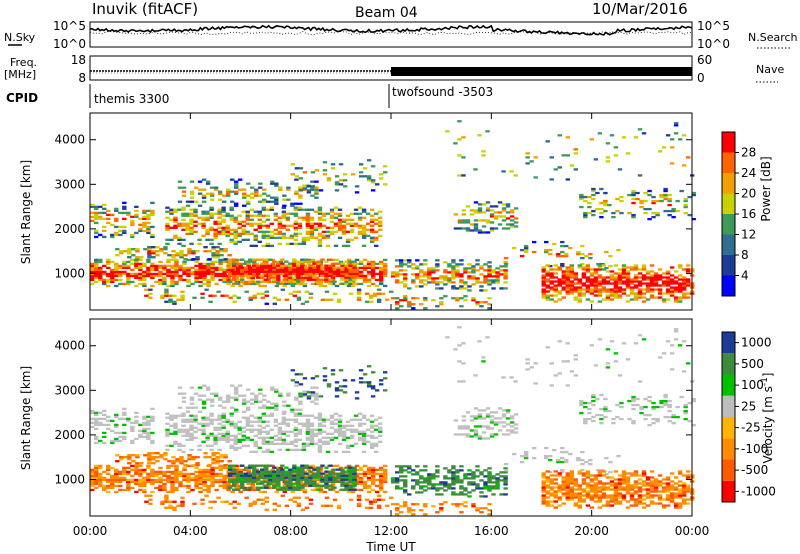  Describe the element at coordinates (713, 26) in the screenshot. I see `nsearch-tick-high: 10^5` at that location.